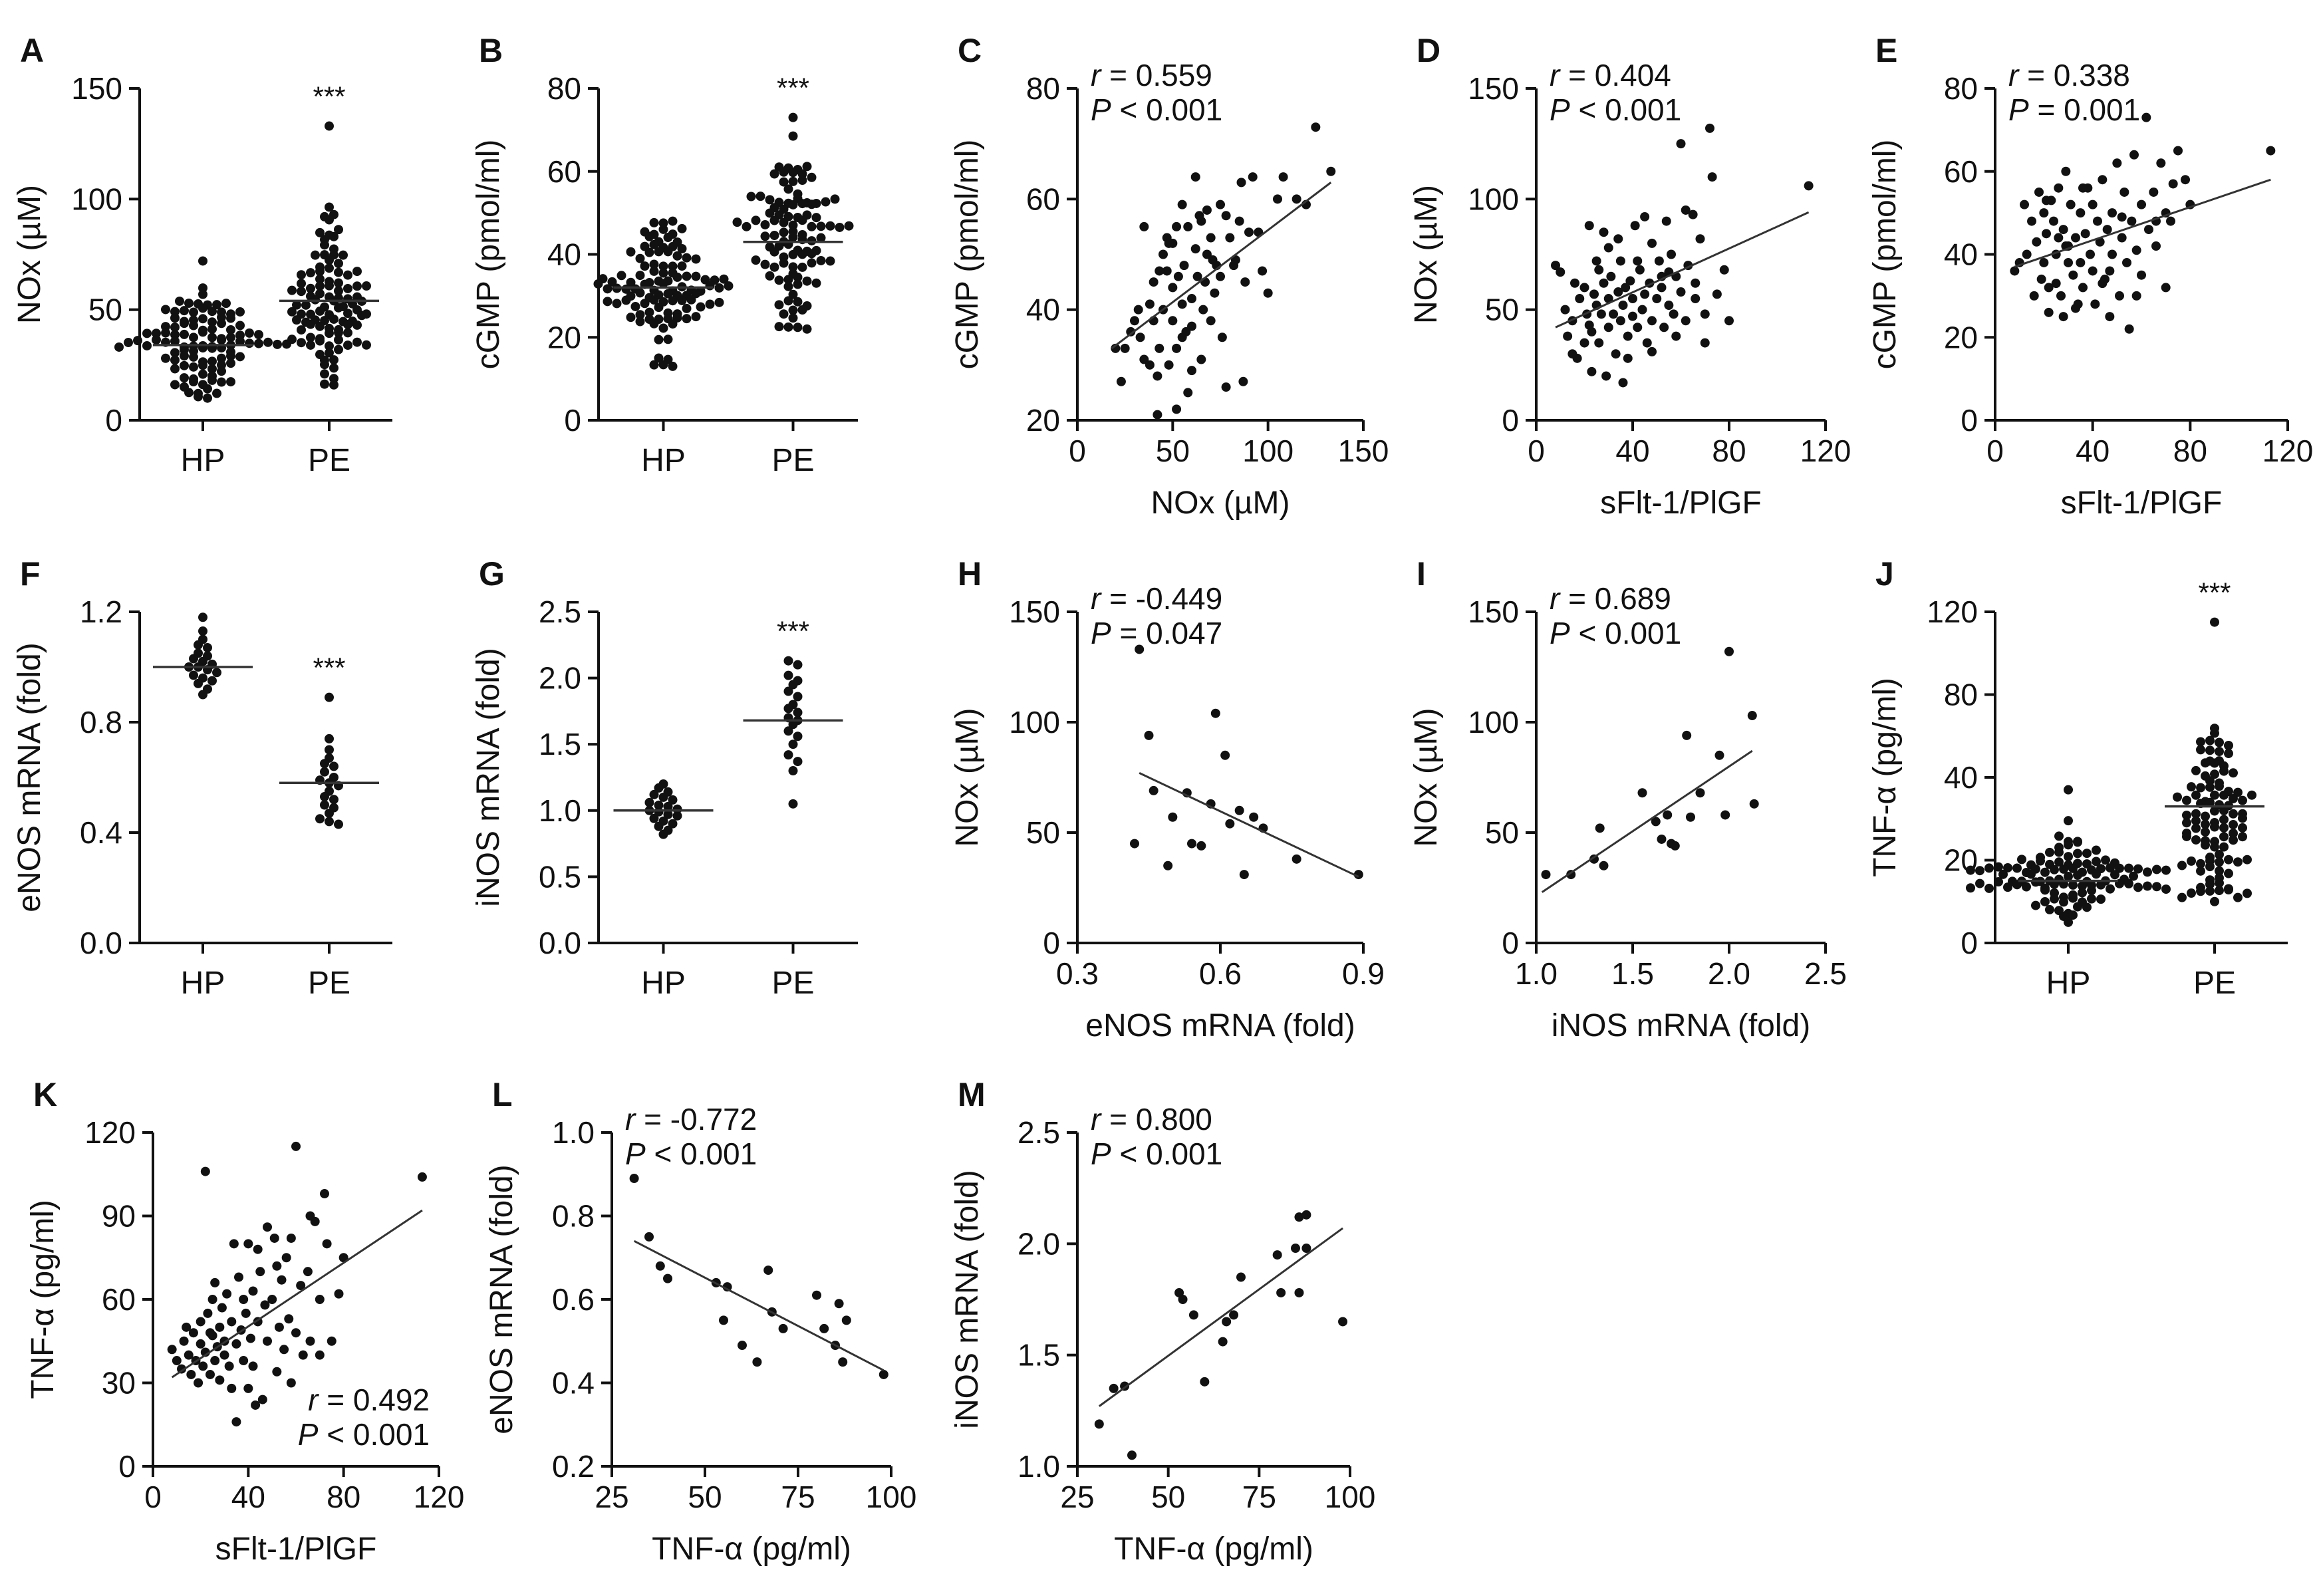 The height and width of the screenshot is (1596, 2317). I want to click on x-tick-label: 75, so click(1259, 1497).